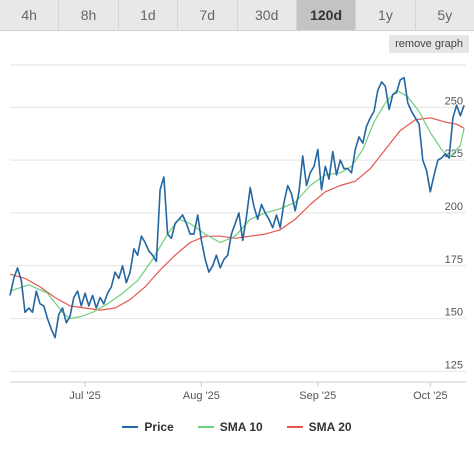 This screenshot has height=455, width=474. I want to click on legend-label: Price, so click(159, 427).